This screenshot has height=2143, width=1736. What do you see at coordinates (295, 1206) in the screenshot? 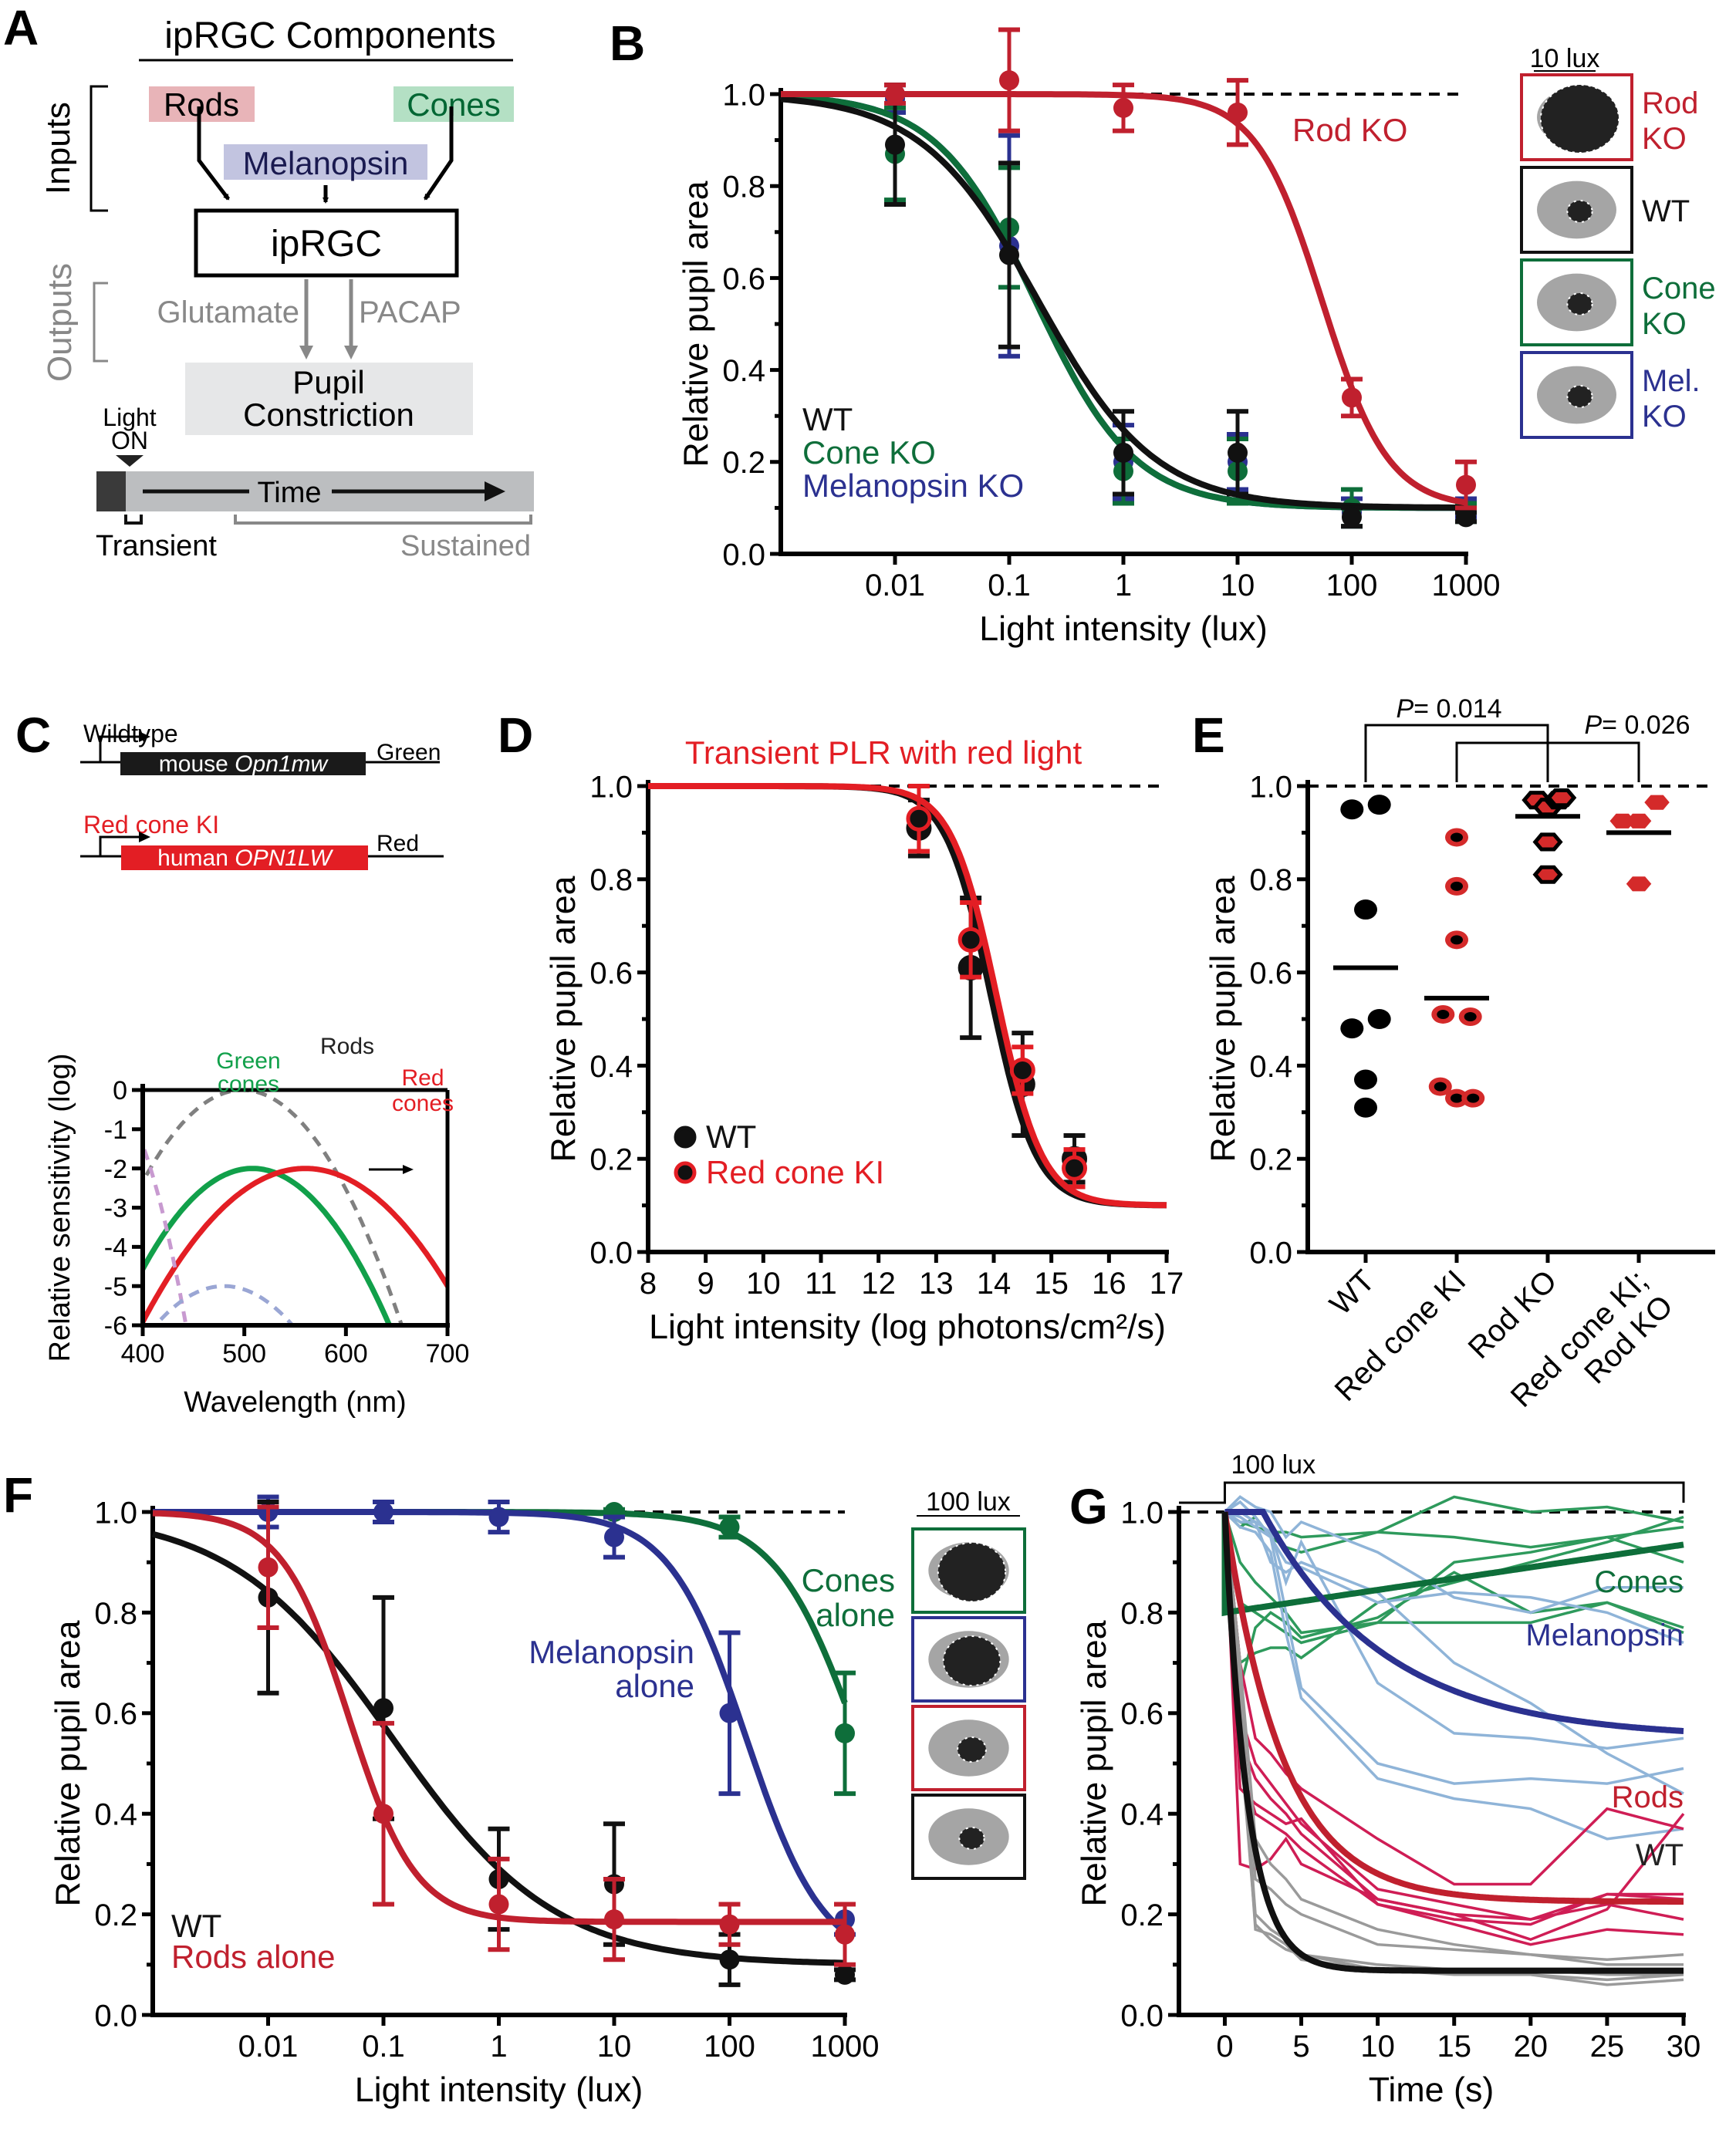
I see `curves` at bounding box center [295, 1206].